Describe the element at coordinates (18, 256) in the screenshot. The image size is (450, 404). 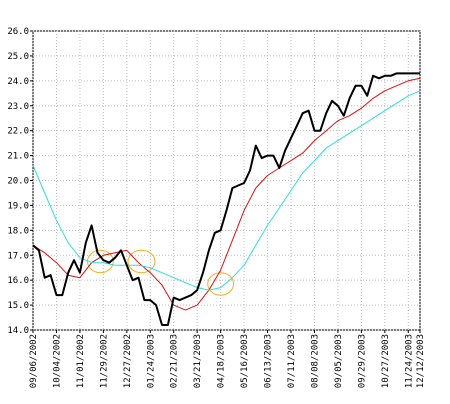
I see `y-tick-label: 17.0` at that location.